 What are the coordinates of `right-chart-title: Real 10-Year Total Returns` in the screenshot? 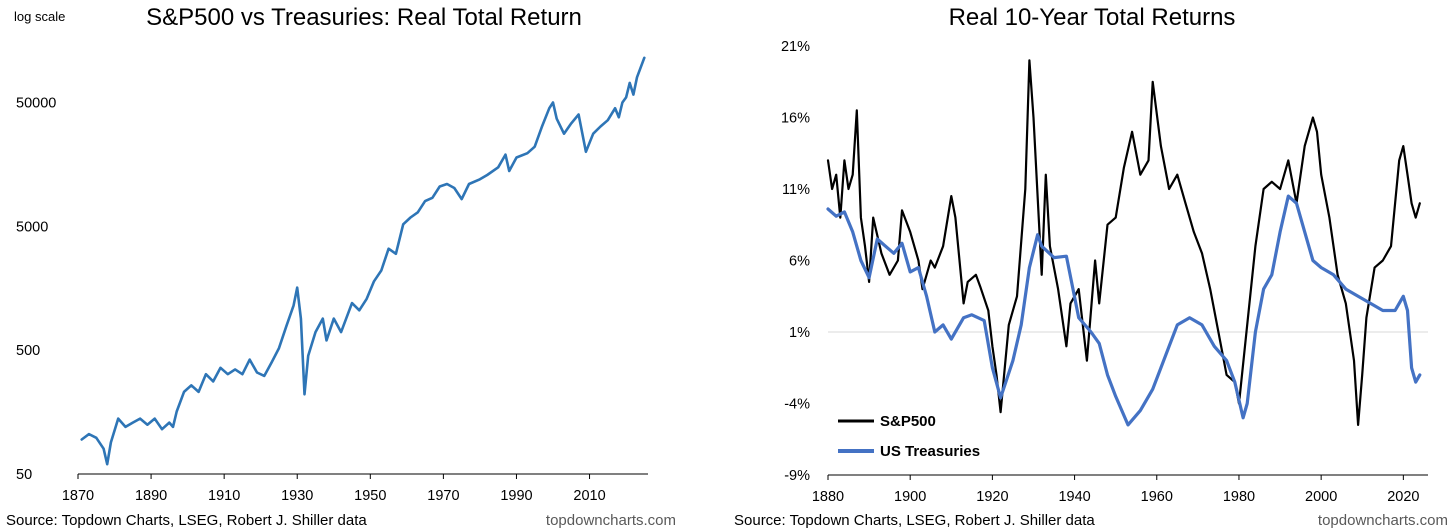 It's located at (1092, 17).